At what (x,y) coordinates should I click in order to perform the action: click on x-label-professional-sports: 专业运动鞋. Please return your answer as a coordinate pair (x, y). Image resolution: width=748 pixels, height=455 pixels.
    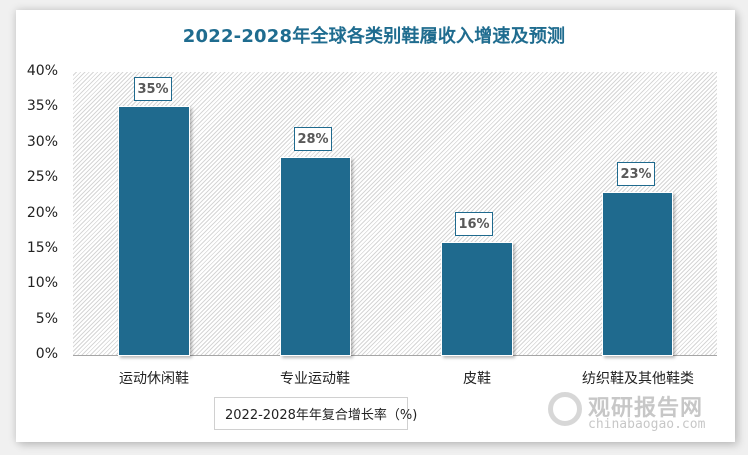
    Looking at the image, I should click on (315, 379).